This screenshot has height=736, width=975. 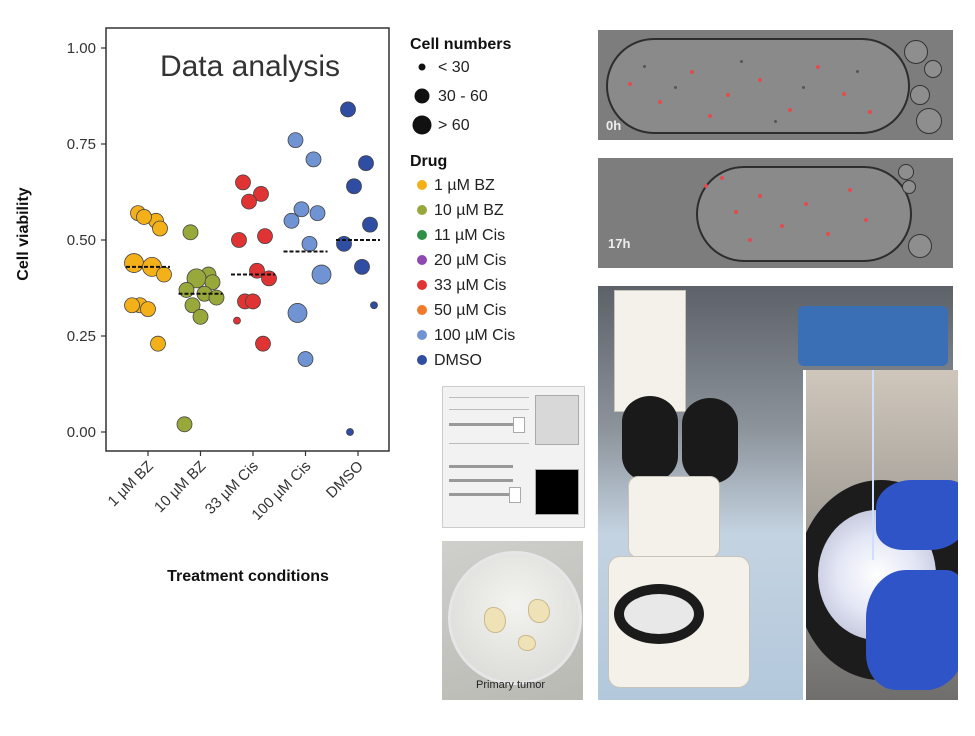 What do you see at coordinates (248, 576) in the screenshot?
I see `x-axis-title: Treatment conditions` at bounding box center [248, 576].